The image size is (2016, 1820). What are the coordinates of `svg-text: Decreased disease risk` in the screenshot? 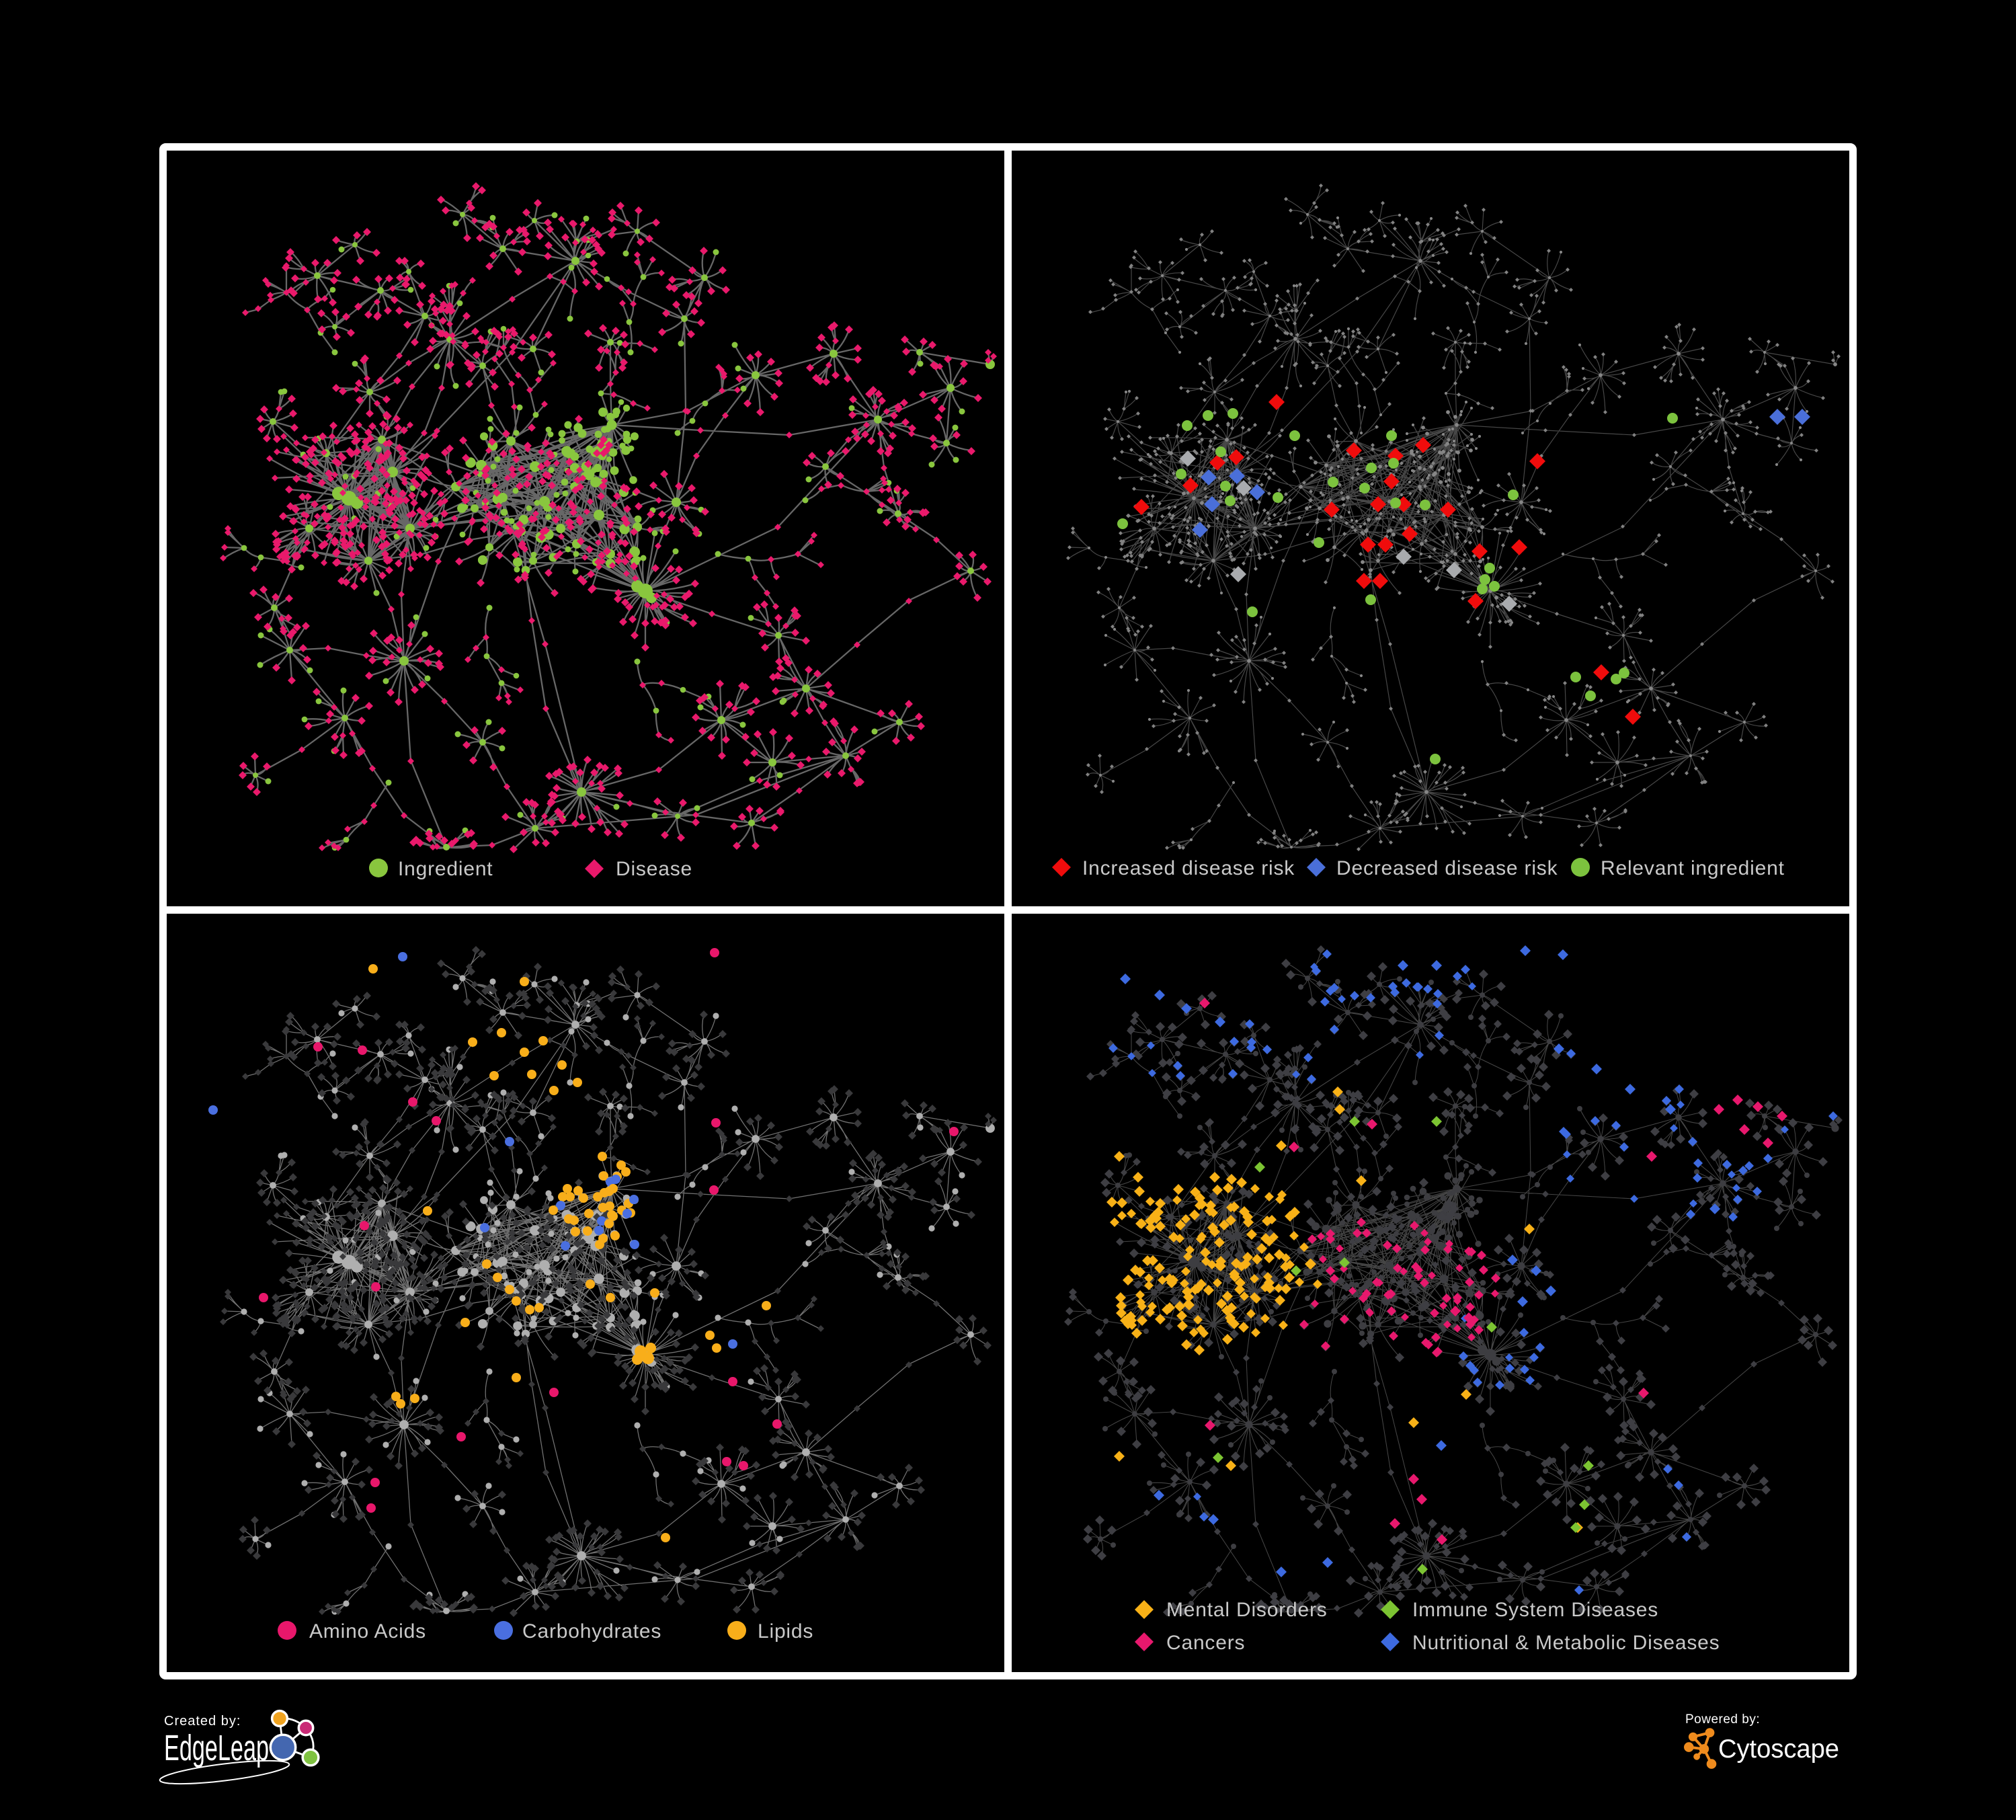 It's located at (1447, 868).